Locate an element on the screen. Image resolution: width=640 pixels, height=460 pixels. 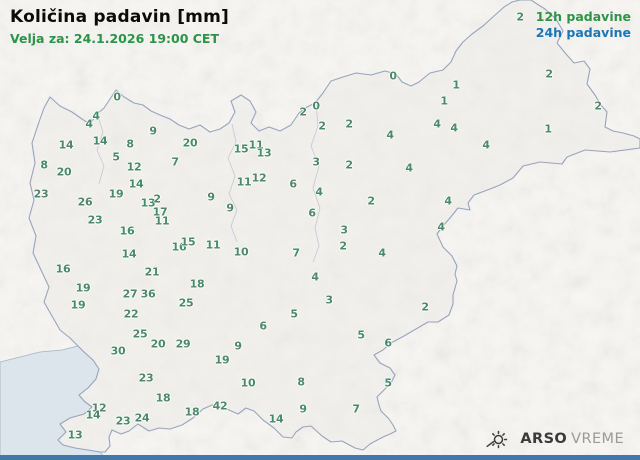
page-title: Količina padavin [mm] is located at coordinates (119, 17).